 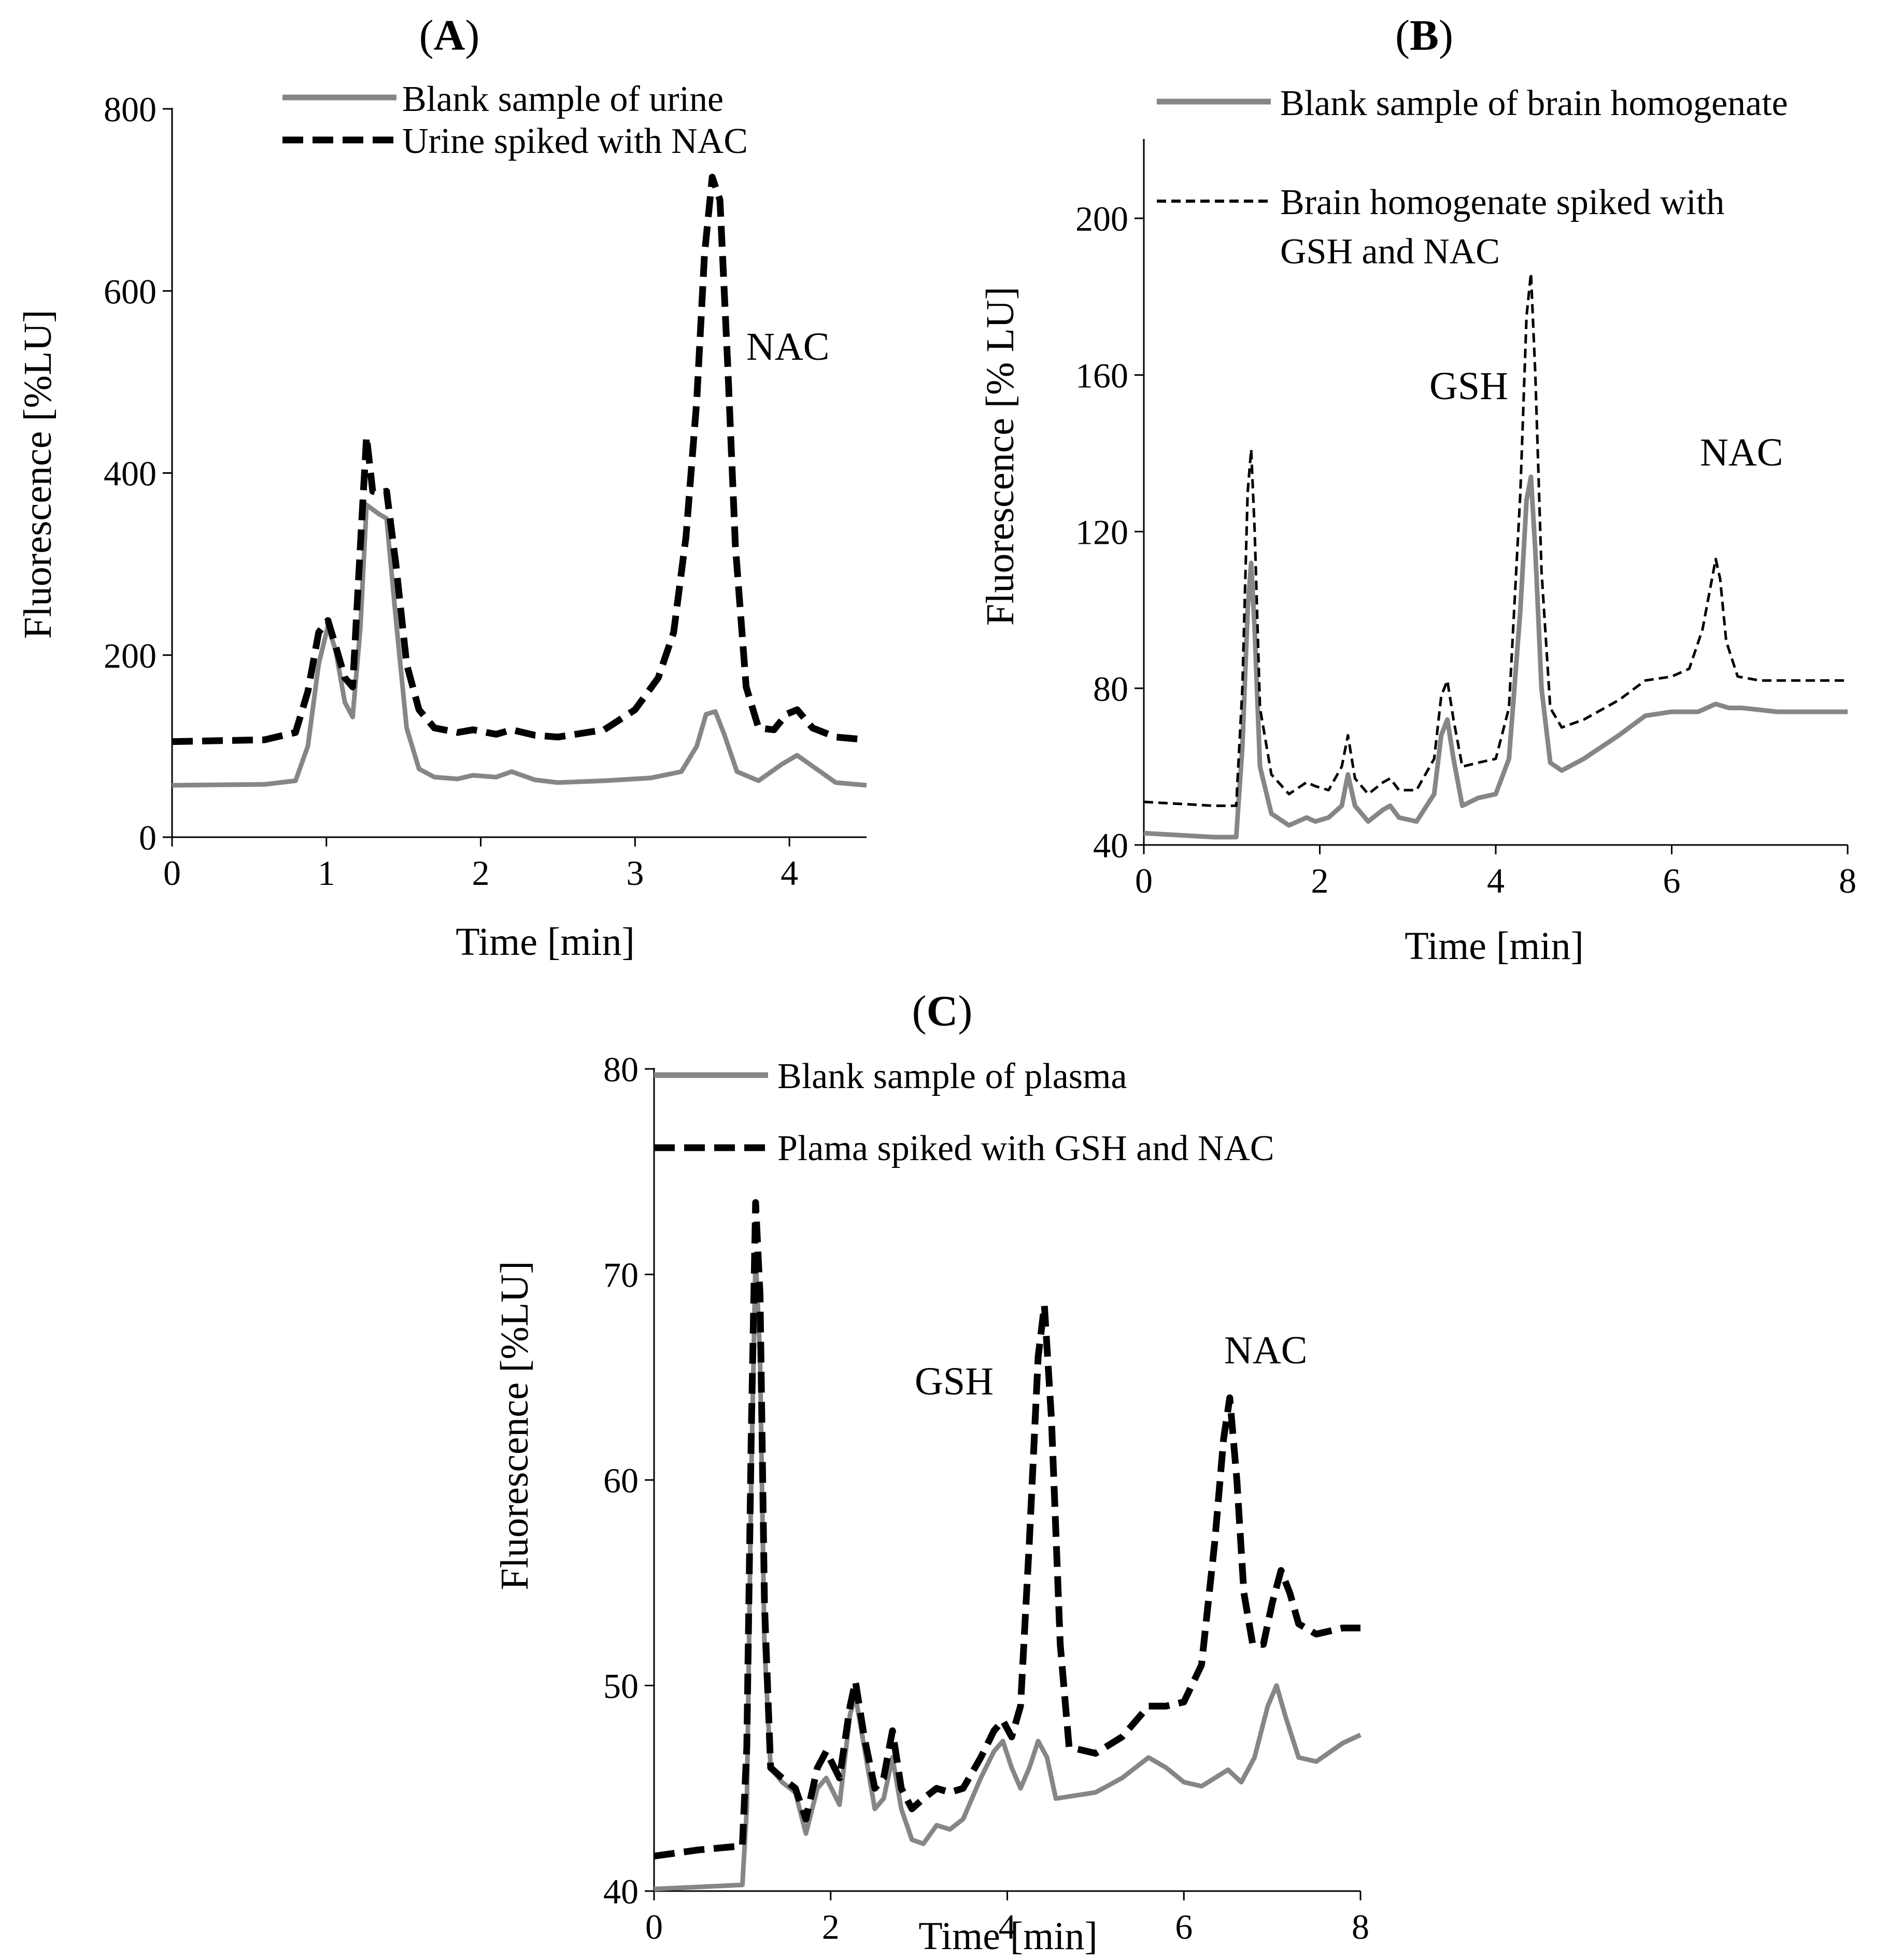 I want to click on panel-b-annotation-gsh: GSH, so click(x=1468, y=386).